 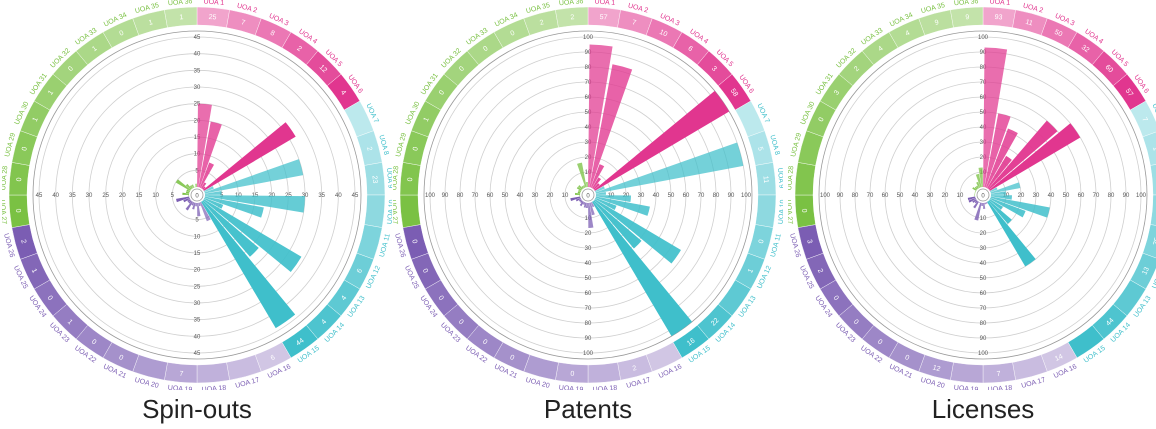 I want to click on ring-value: 9, so click(x=937, y=23).